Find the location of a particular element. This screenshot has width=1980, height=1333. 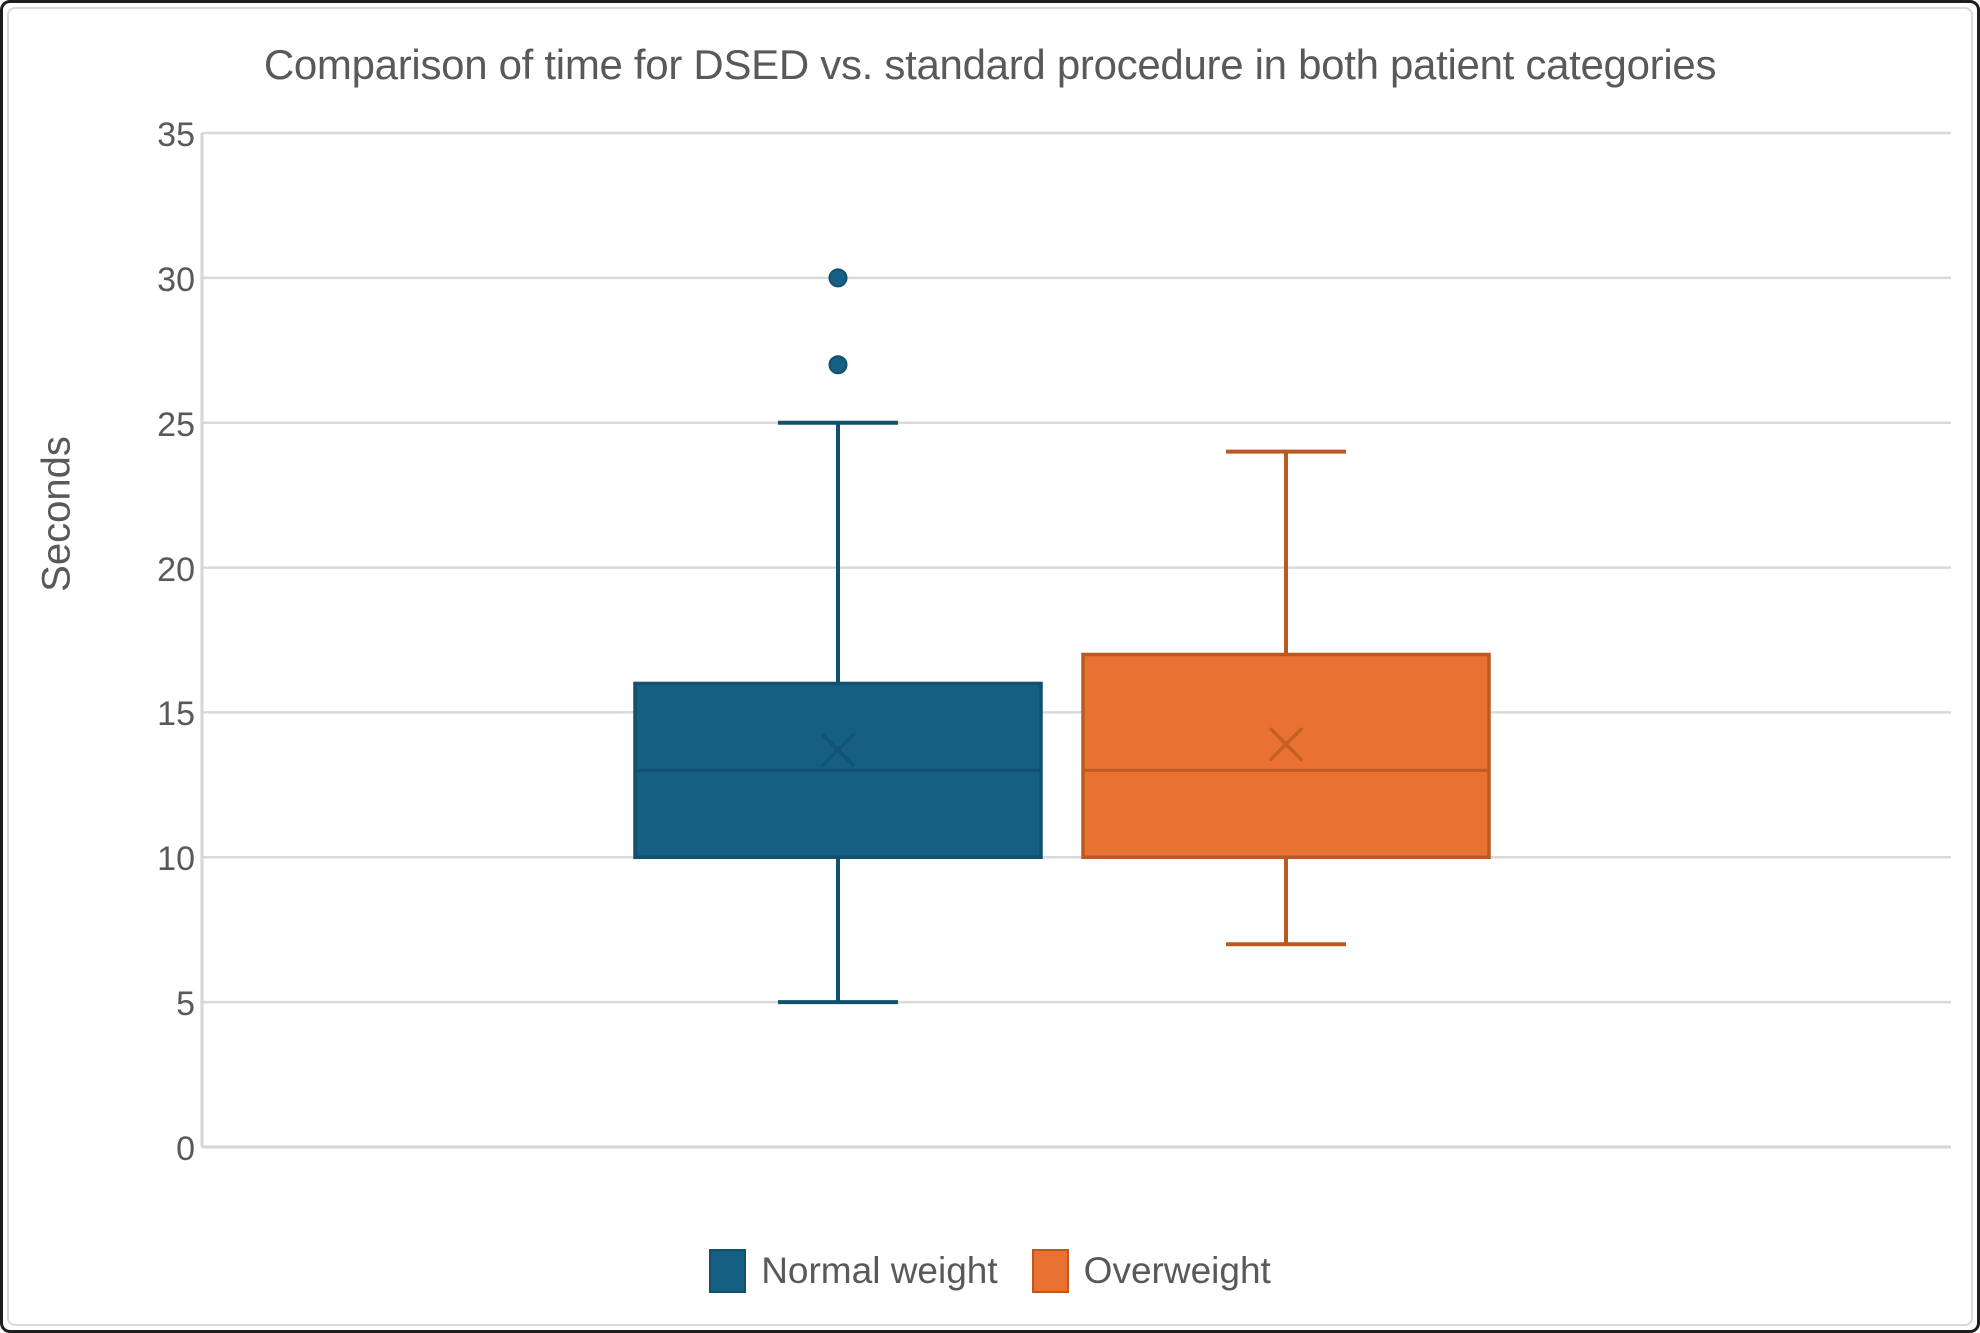

y-tick-label-5: 5 is located at coordinates (185, 1004).